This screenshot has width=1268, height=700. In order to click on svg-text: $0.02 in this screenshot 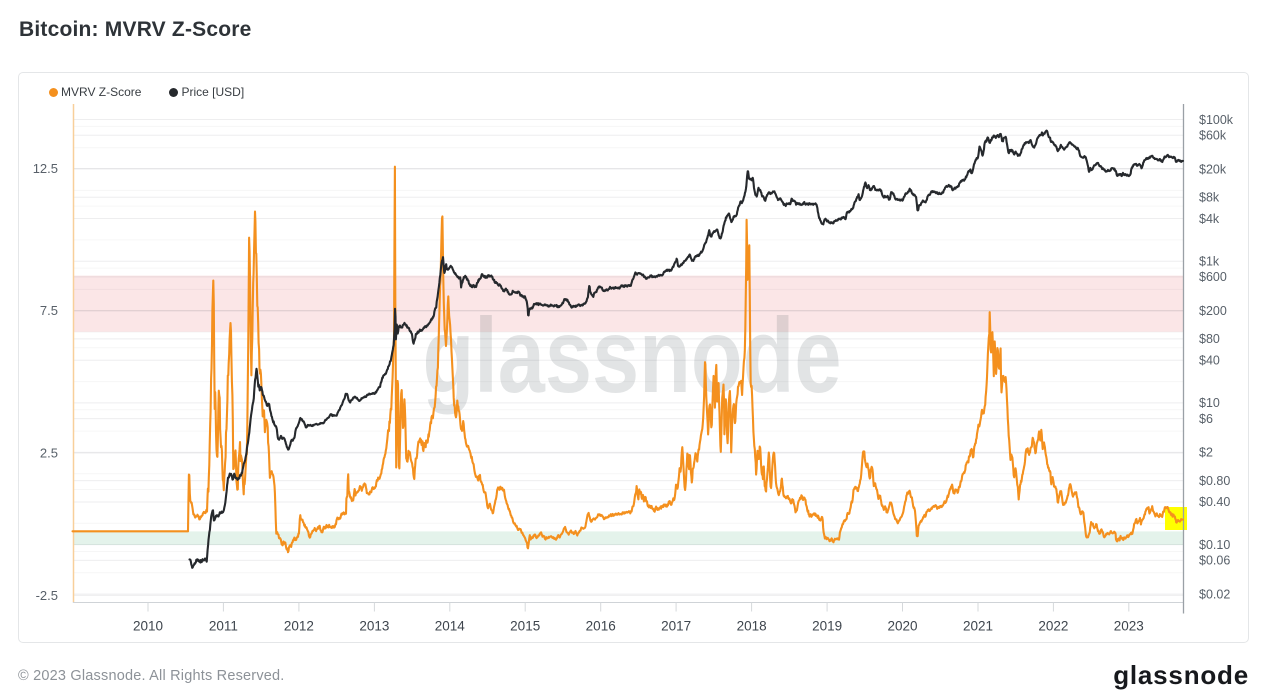, I will do `click(1214, 594)`.